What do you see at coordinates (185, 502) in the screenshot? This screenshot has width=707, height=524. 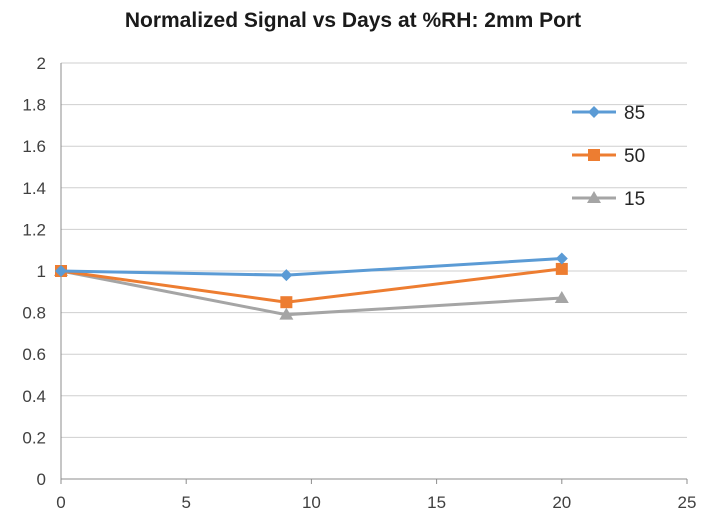 I see `x-tick-label: 5` at bounding box center [185, 502].